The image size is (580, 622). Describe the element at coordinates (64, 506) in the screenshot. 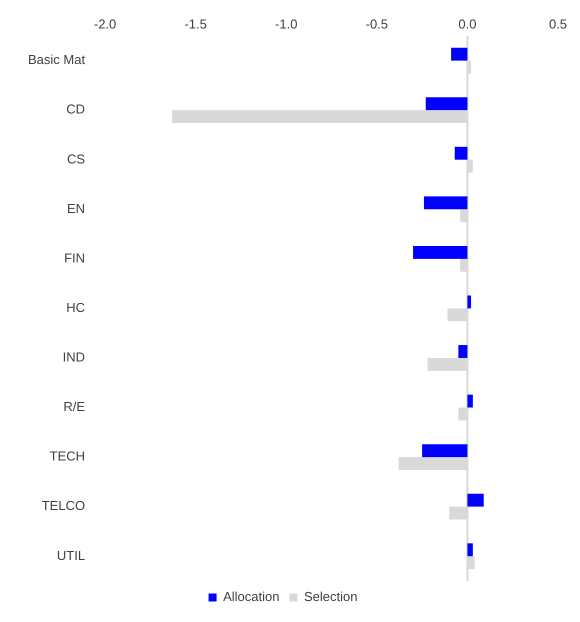

I see `y-tick-label: TELCO` at that location.